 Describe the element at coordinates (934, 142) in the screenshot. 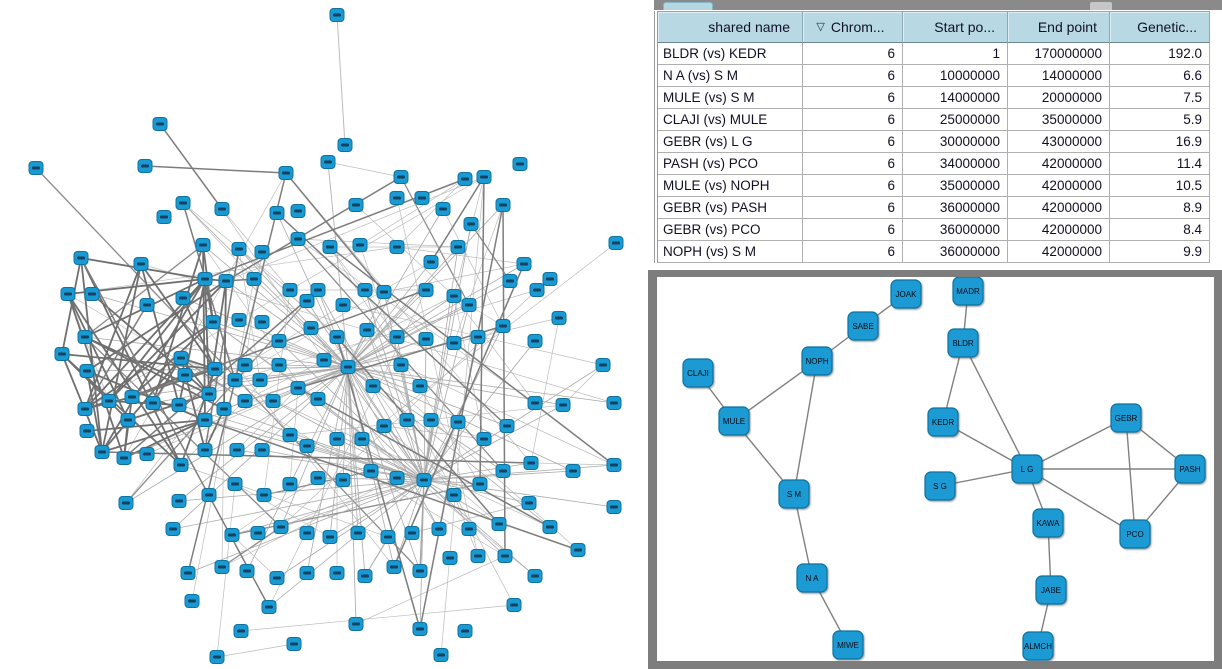

I see `table-row: GEBR (vs) L G 6 30000000 43000000 16.9` at that location.